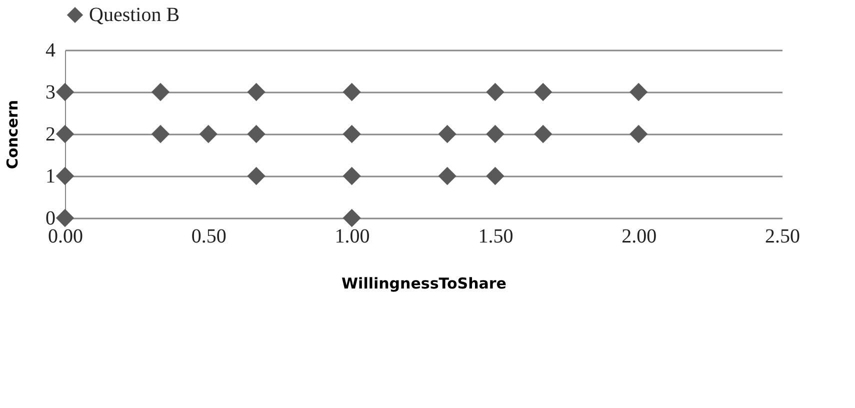  Describe the element at coordinates (51, 51) in the screenshot. I see `y-tick-label: 4` at that location.